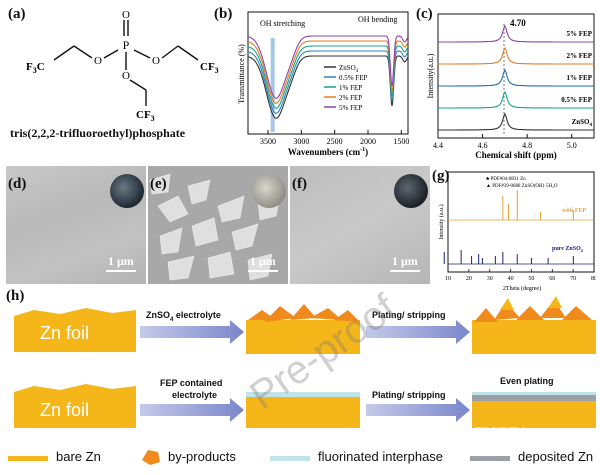  What do you see at coordinates (556, 456) in the screenshot?
I see `legend-deposited-zn: deposited Zn` at bounding box center [556, 456].